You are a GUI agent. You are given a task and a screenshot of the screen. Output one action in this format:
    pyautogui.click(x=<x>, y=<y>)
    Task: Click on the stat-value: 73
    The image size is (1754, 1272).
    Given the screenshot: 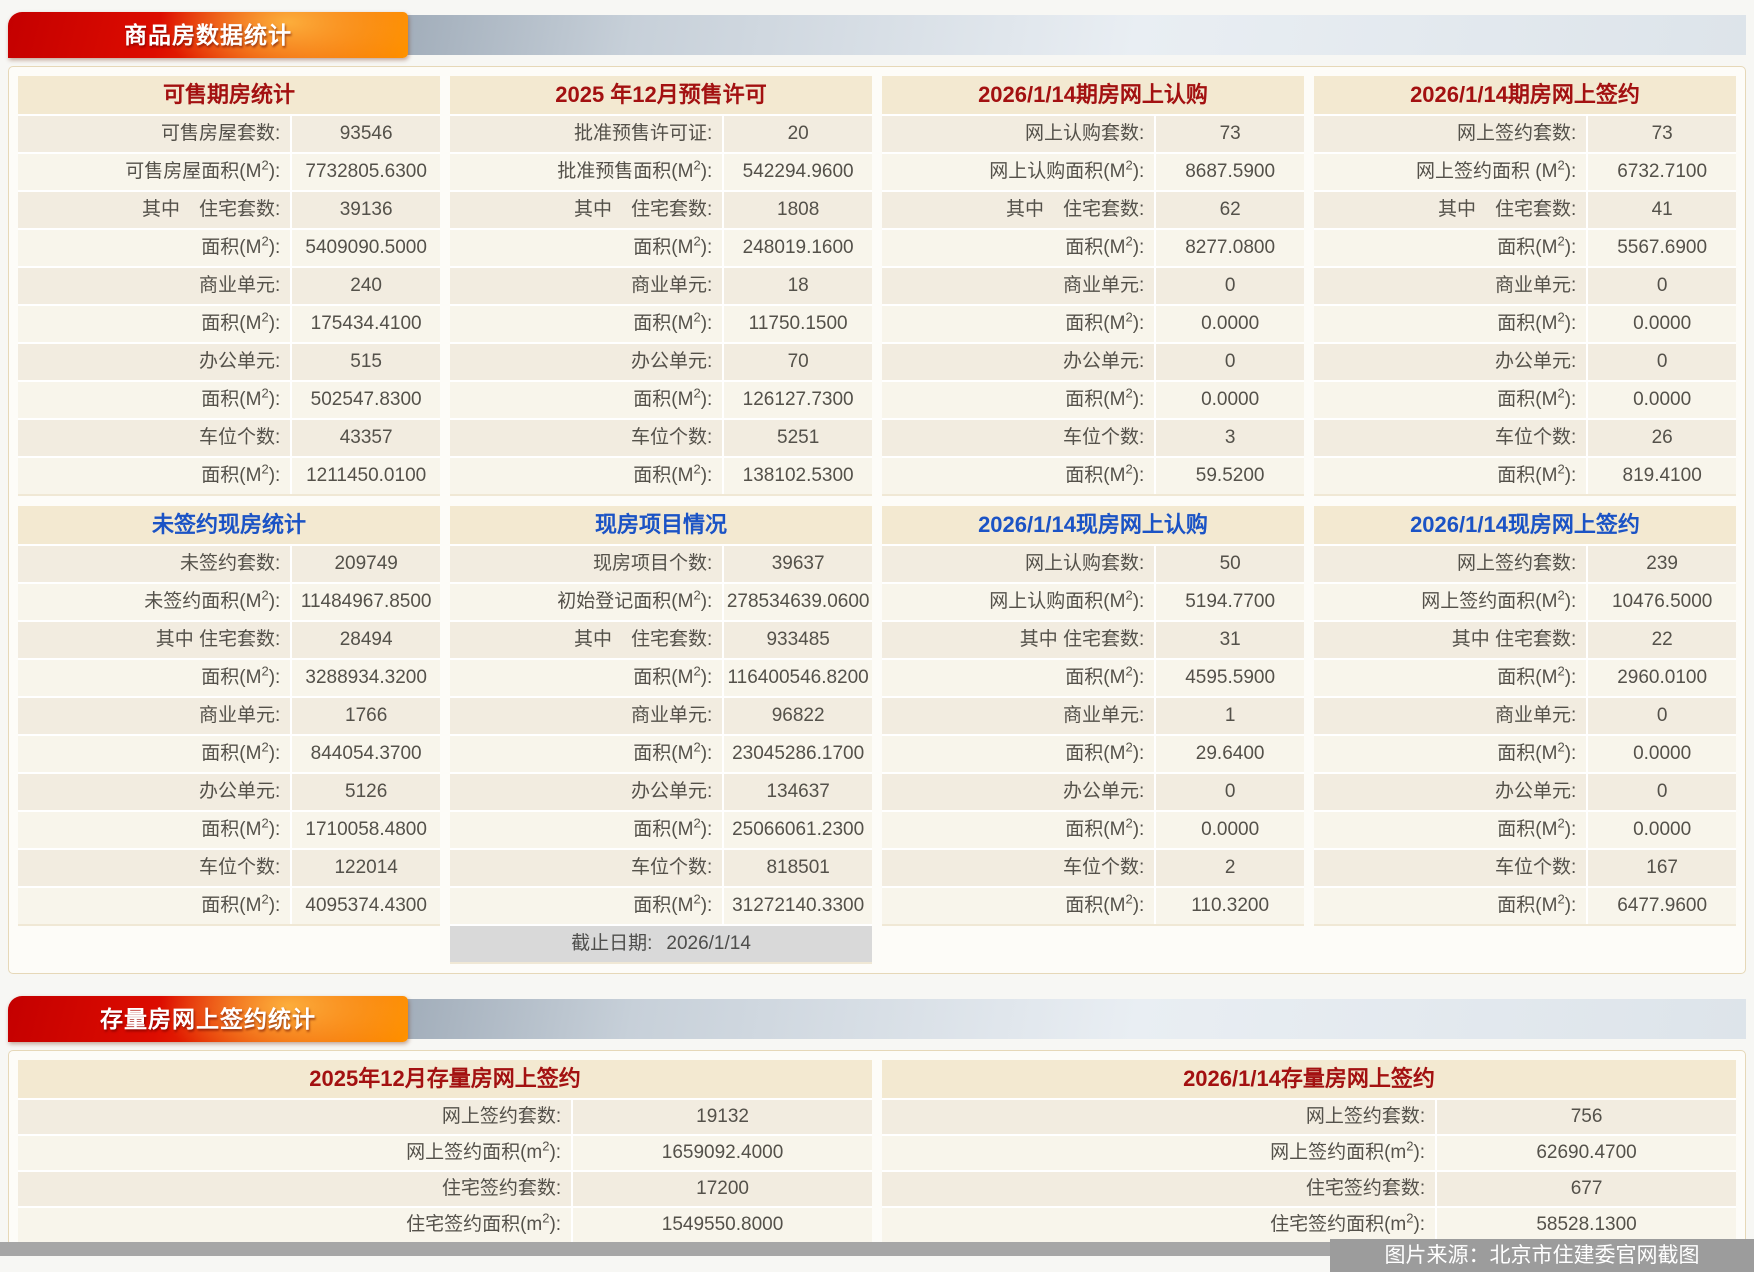 What is the action you would take?
    pyautogui.click(x=1662, y=133)
    